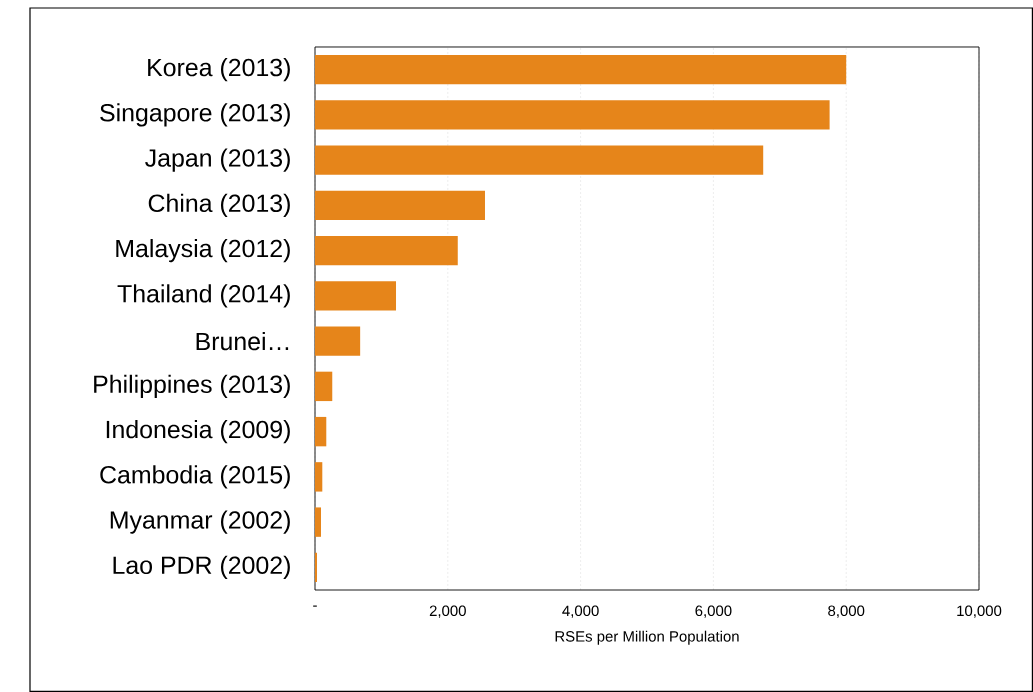 The image size is (1033, 692). I want to click on y-tick-label: Malaysia (2012), so click(203, 251).